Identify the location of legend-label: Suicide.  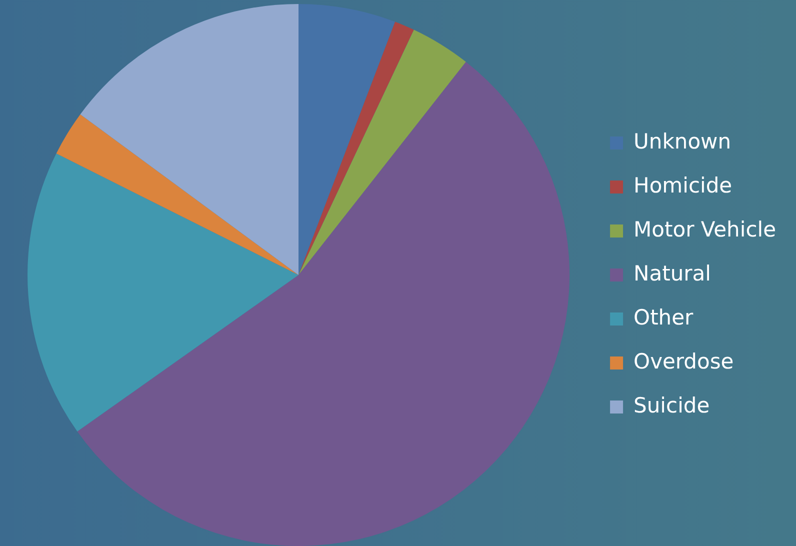
(672, 405).